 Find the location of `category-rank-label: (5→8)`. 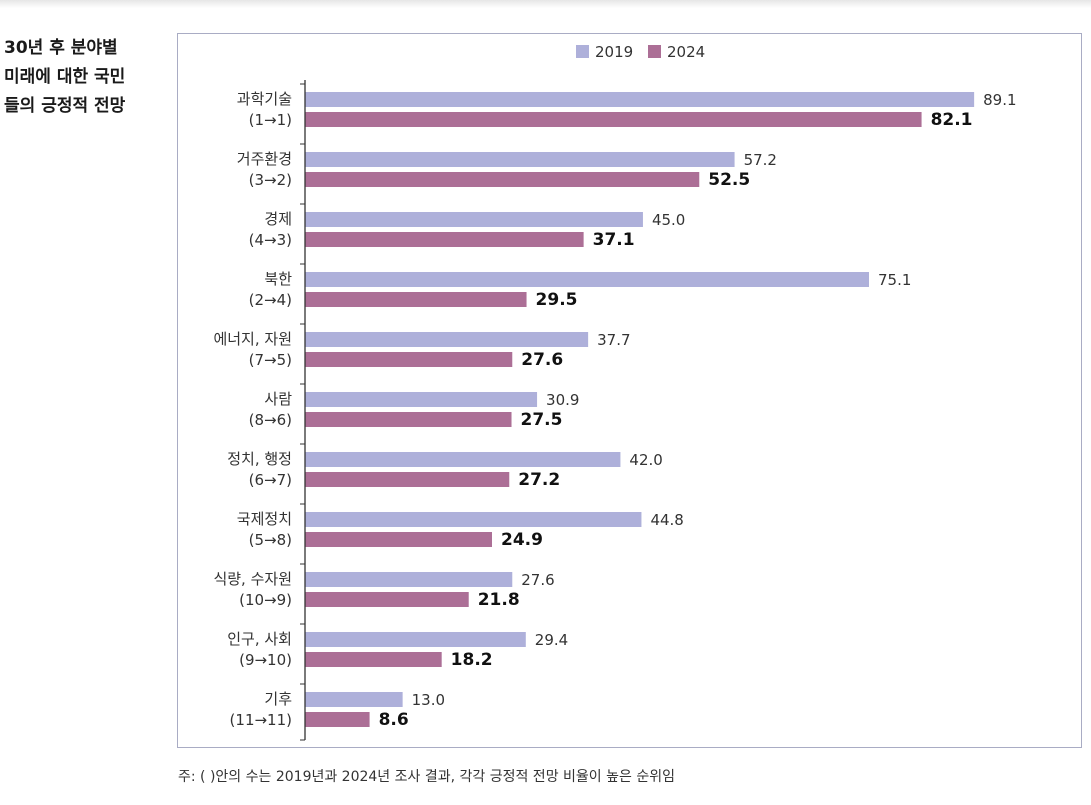

category-rank-label: (5→8) is located at coordinates (270, 540).